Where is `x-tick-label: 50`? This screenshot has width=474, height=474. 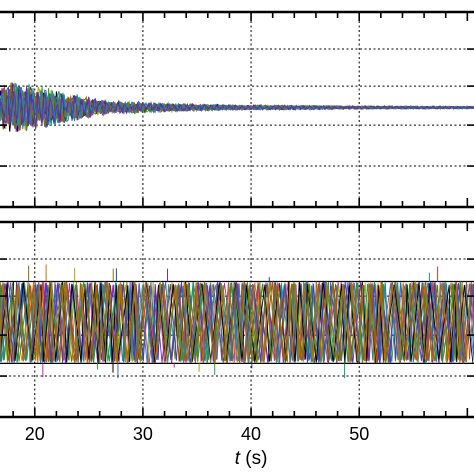 x-tick-label: 50 is located at coordinates (359, 434).